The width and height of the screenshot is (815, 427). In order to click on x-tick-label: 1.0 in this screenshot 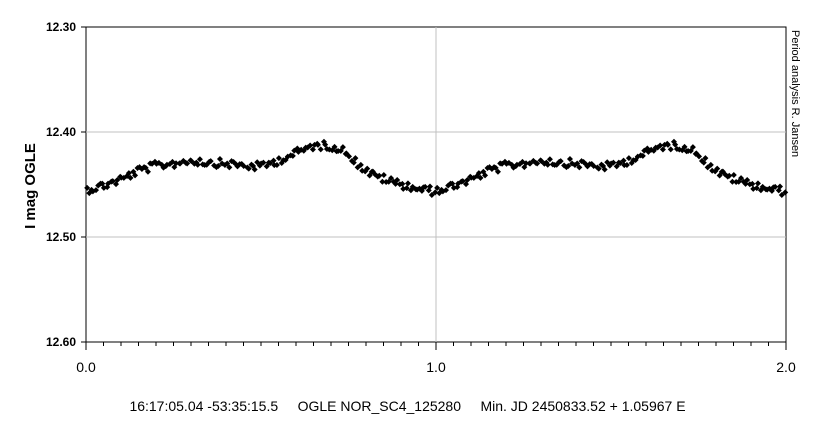, I will do `click(436, 367)`.